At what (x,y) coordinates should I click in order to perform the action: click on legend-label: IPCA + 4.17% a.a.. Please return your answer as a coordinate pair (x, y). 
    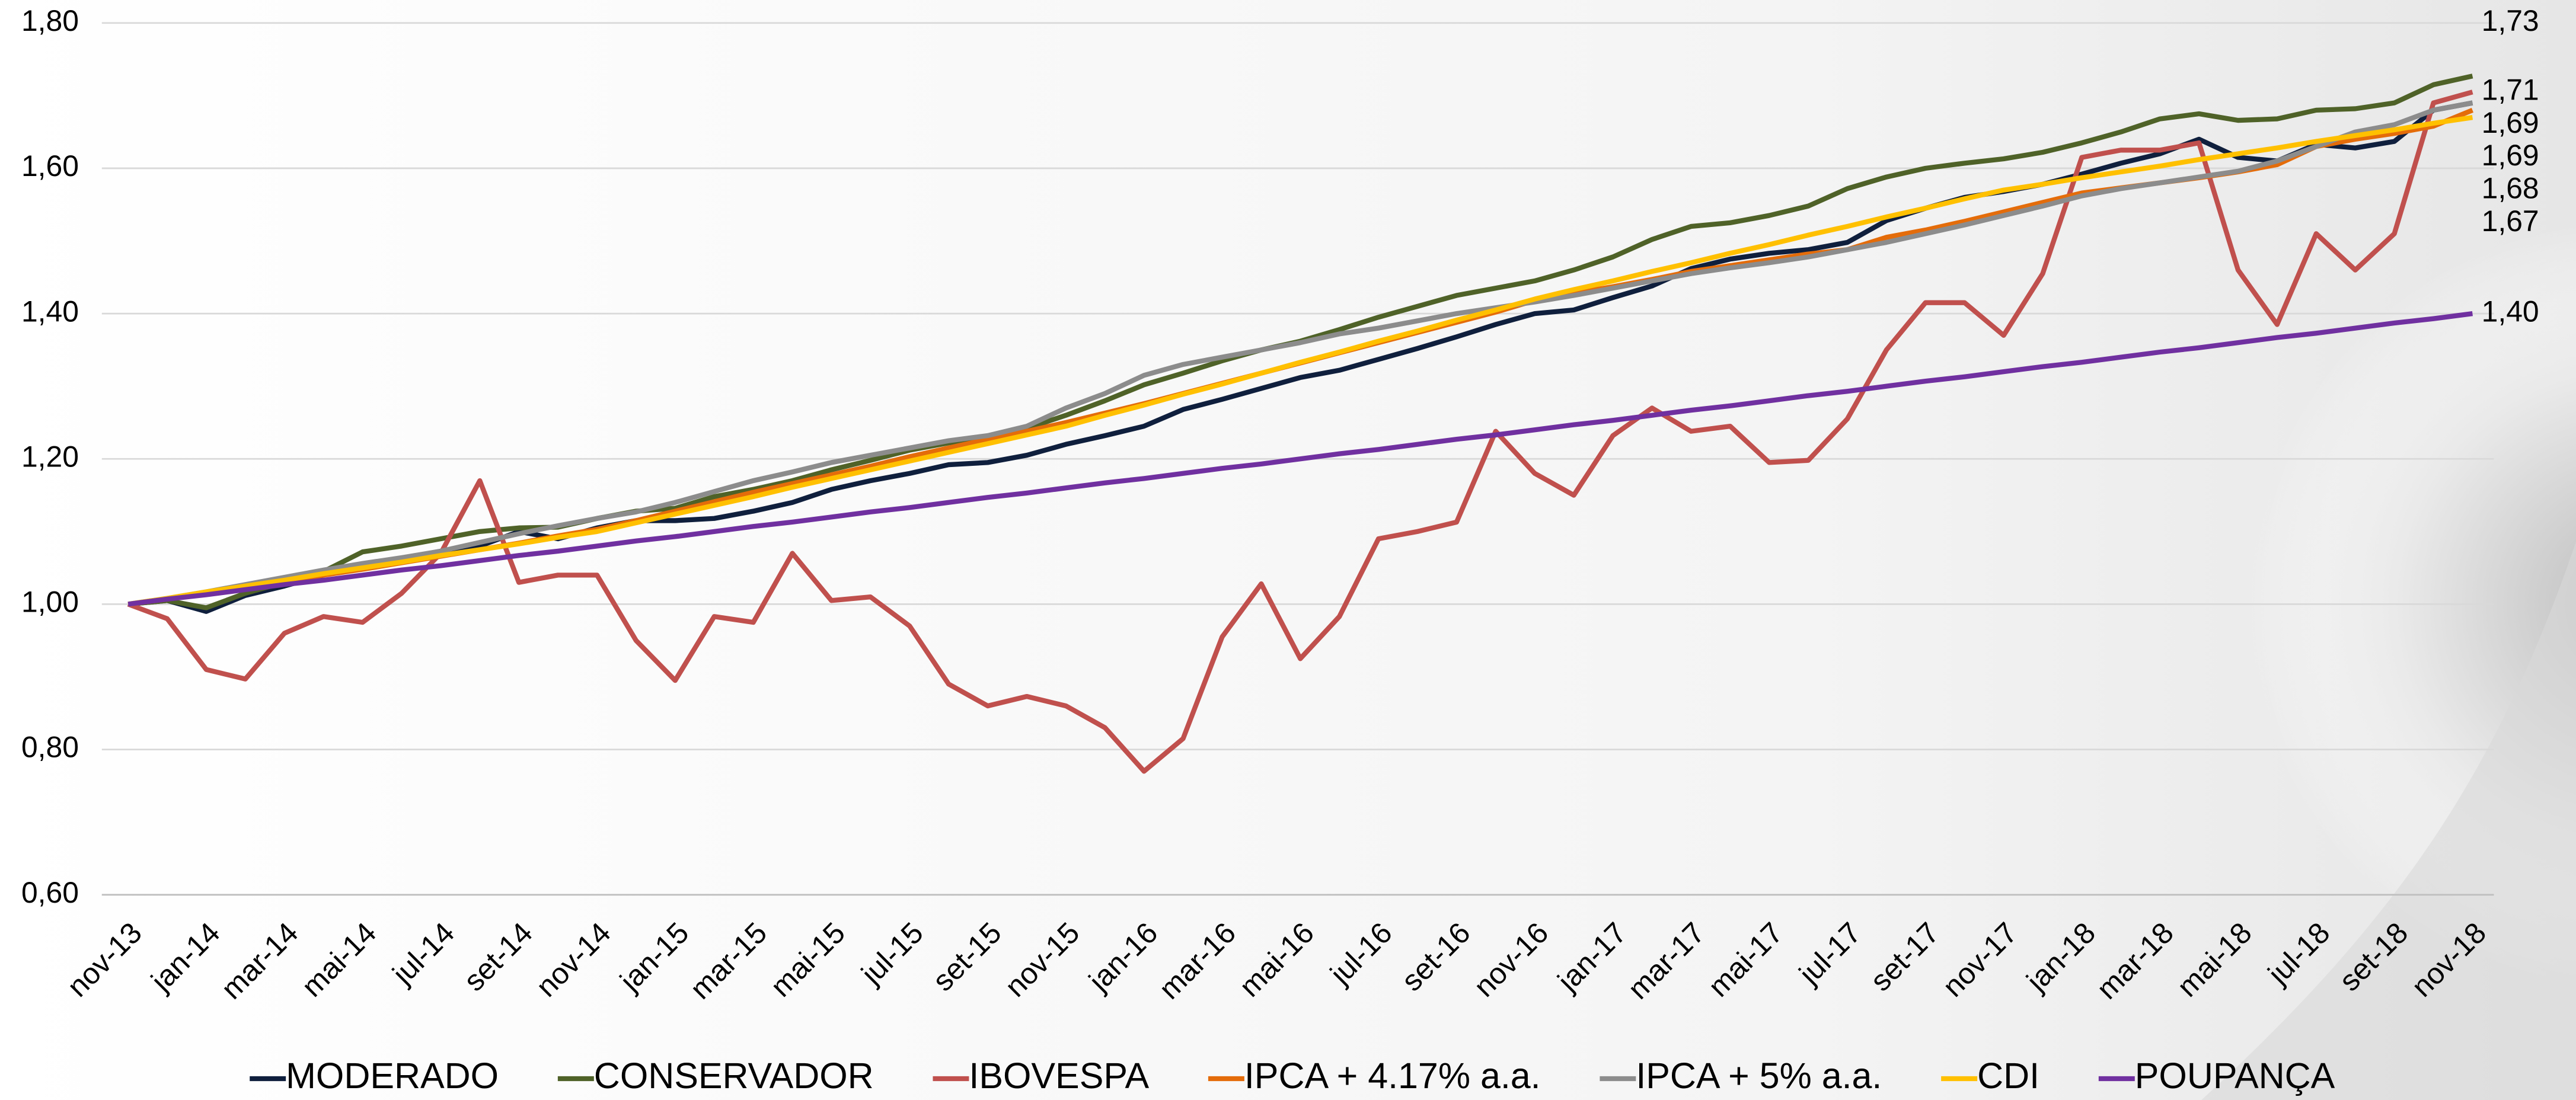
    Looking at the image, I should click on (1392, 1076).